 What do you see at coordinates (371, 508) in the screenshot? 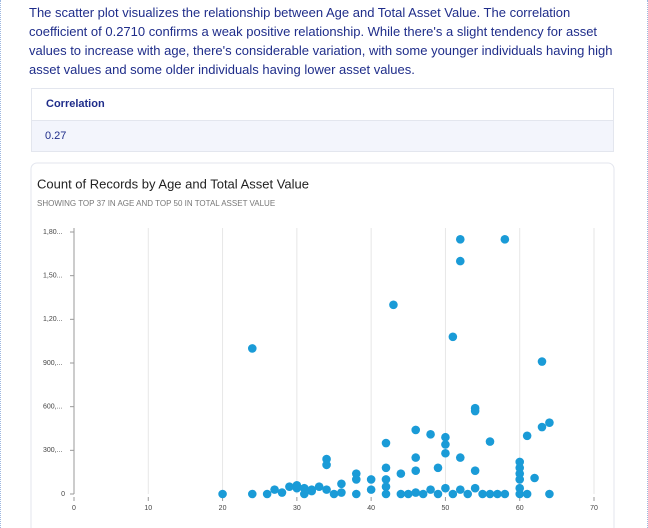
I see `x-tick-label: 40` at bounding box center [371, 508].